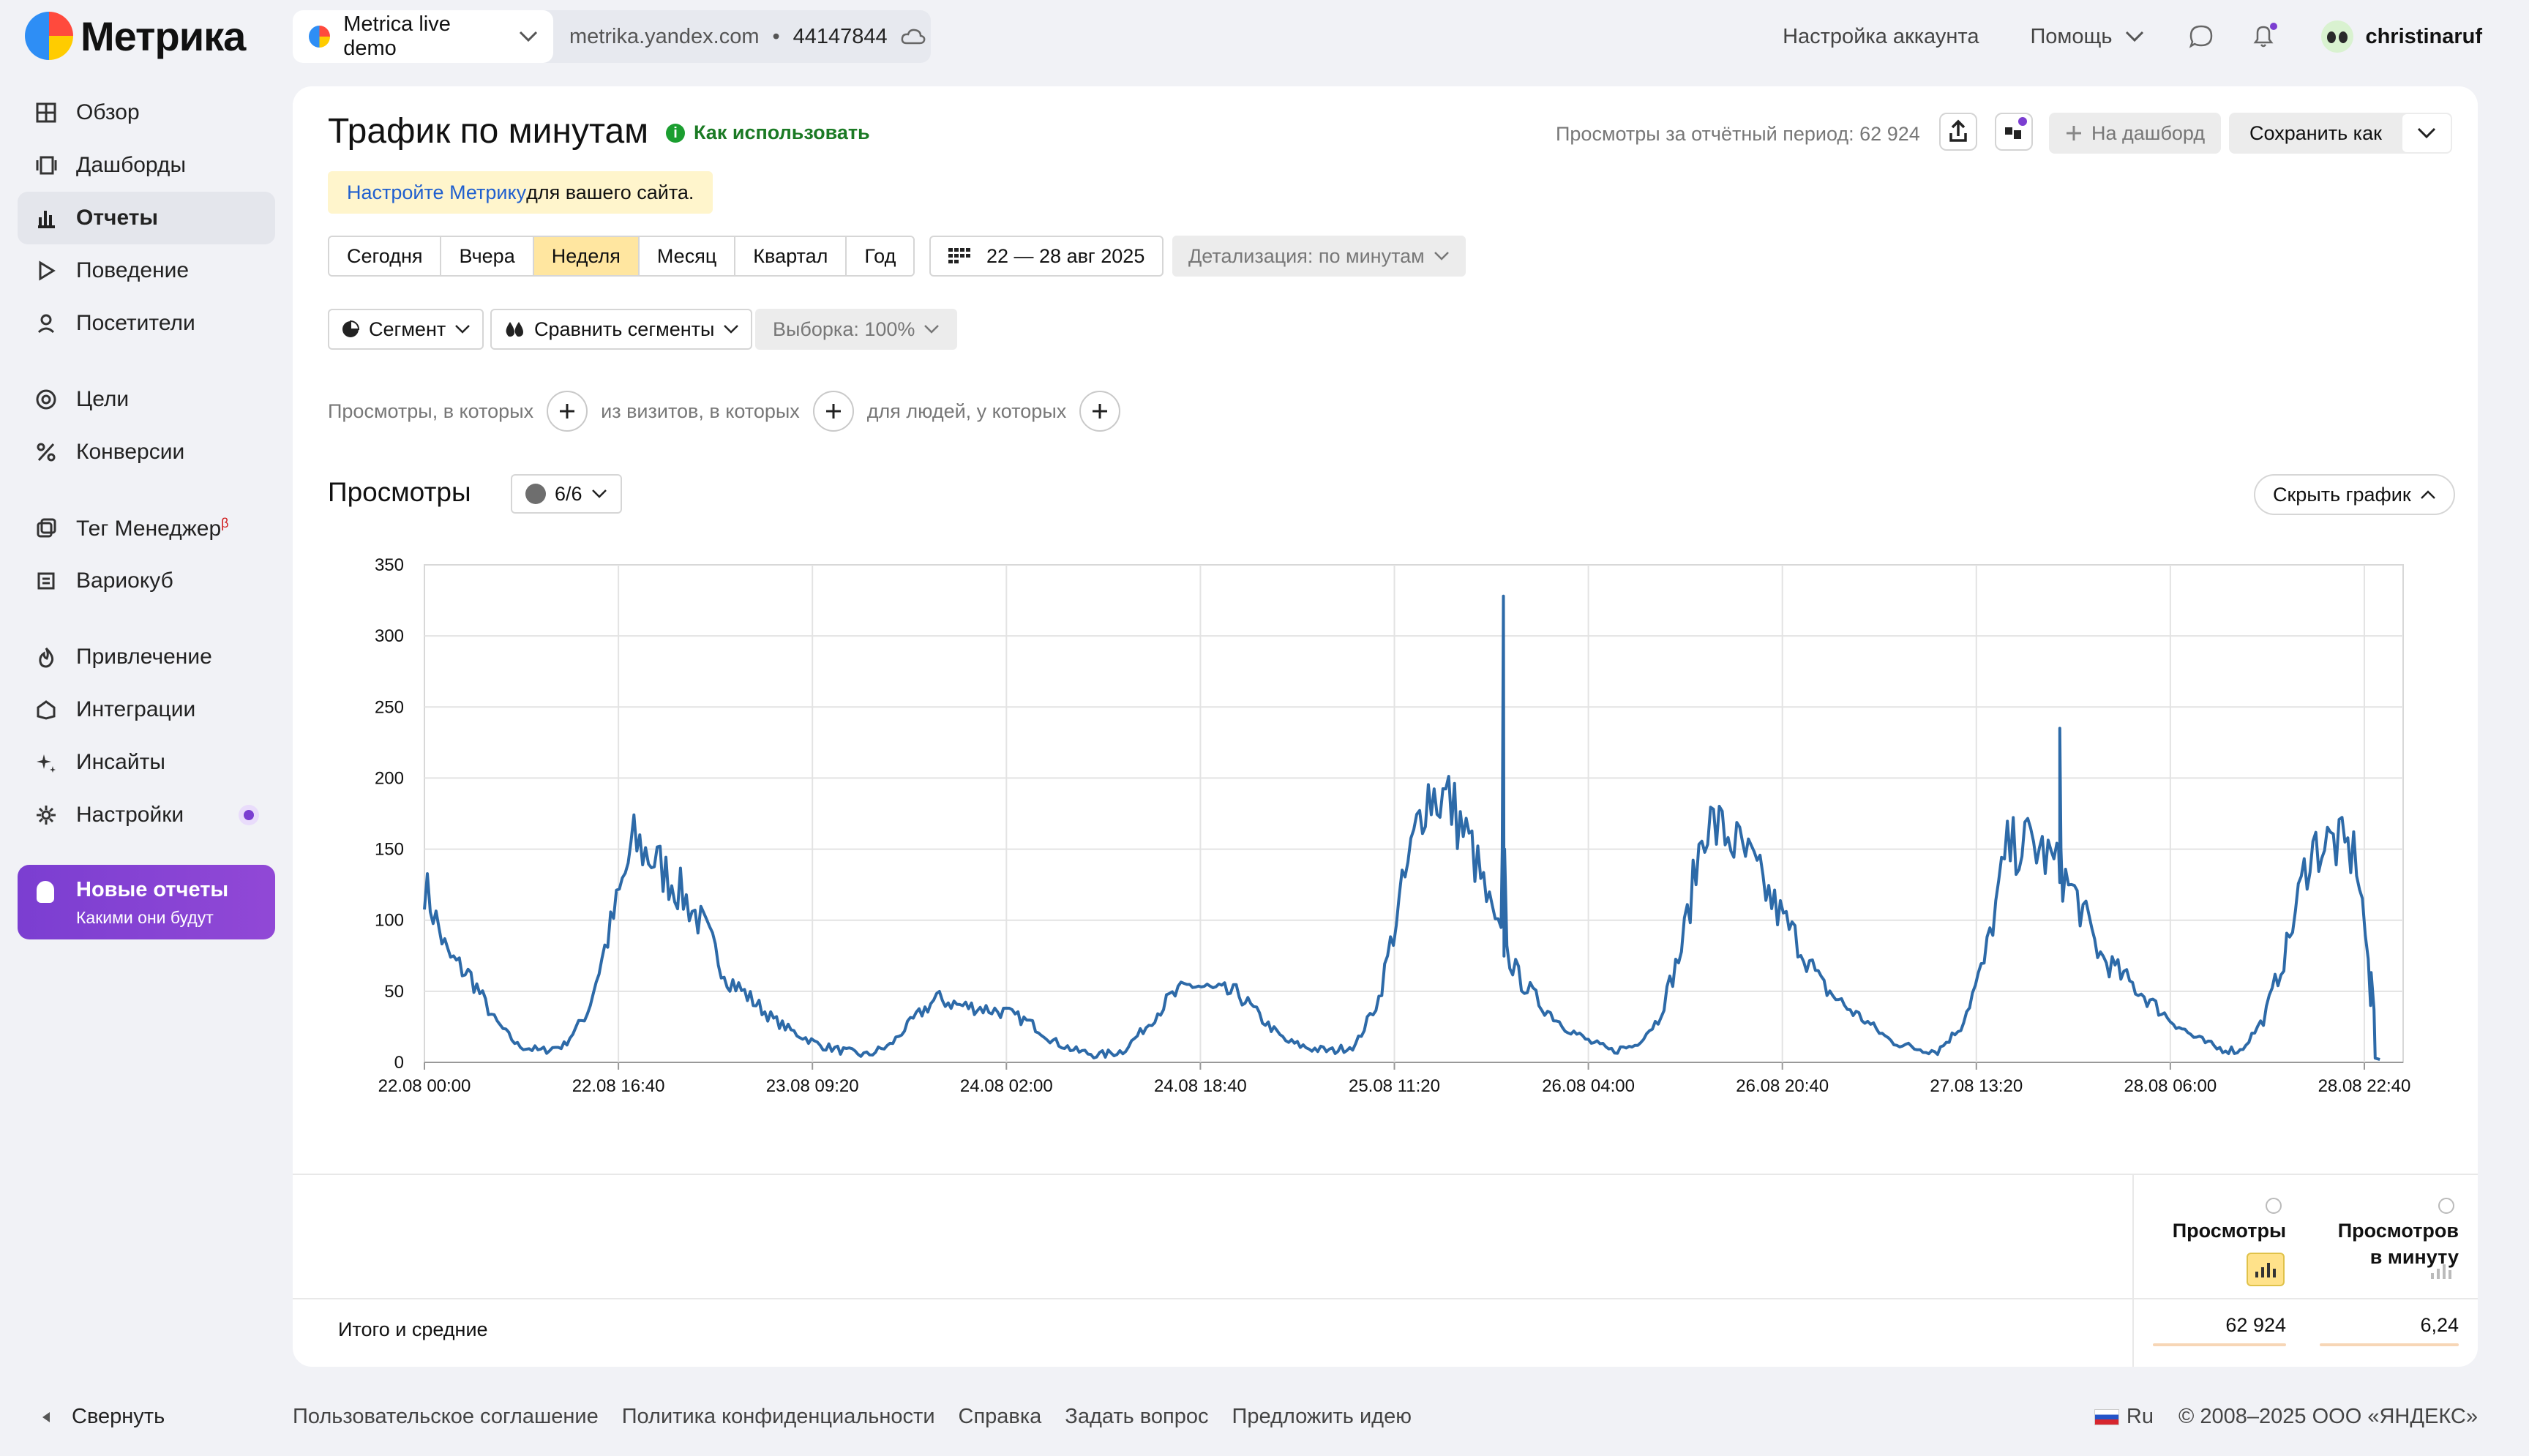  I want to click on sidebar-item-settings: Настройки, so click(146, 815).